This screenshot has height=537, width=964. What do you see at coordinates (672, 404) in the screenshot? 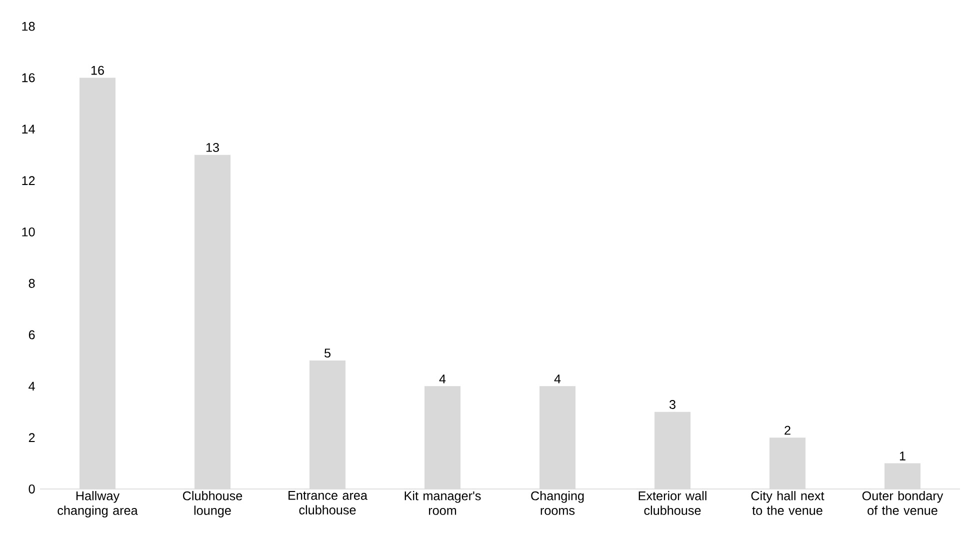
I see `data-label: 3` at bounding box center [672, 404].